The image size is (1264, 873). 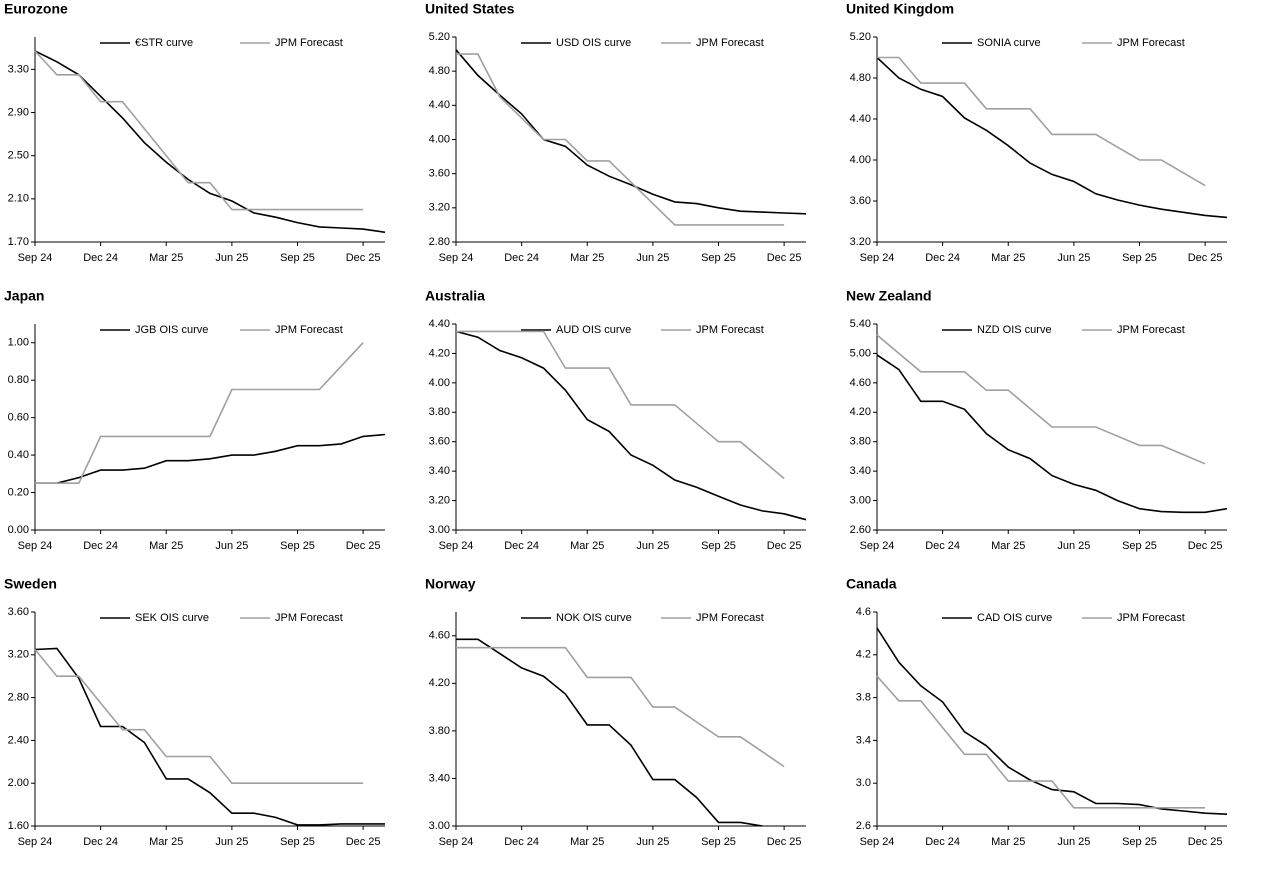 I want to click on y-tick-label: 1.70, so click(x=18, y=242).